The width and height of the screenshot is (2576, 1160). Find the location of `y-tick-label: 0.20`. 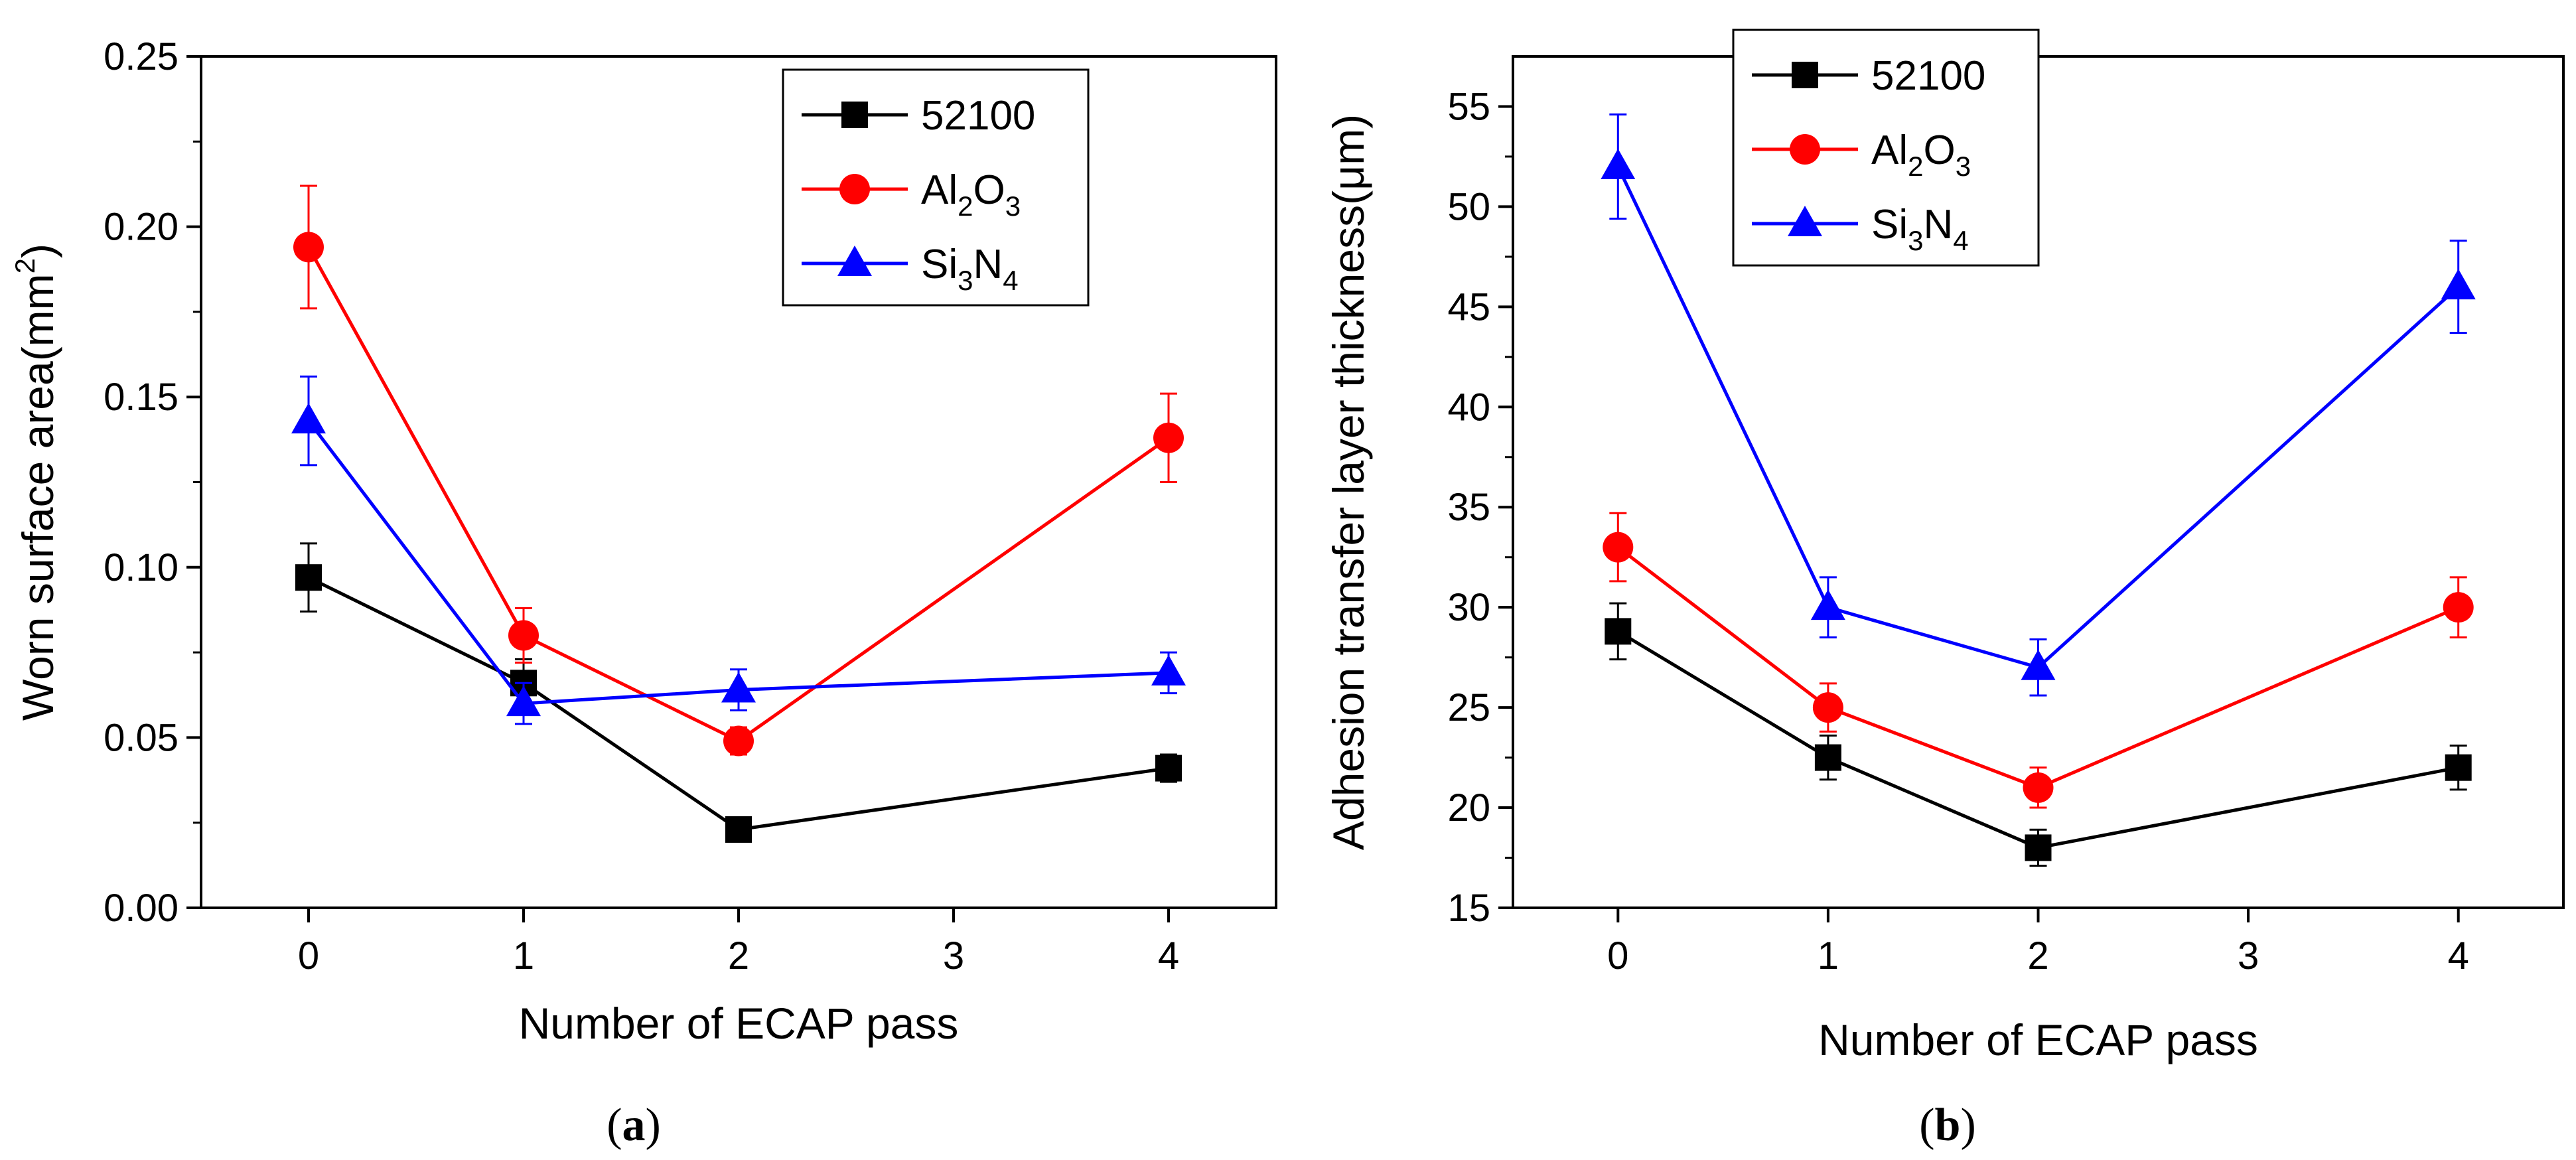

y-tick-label: 0.20 is located at coordinates (141, 227).